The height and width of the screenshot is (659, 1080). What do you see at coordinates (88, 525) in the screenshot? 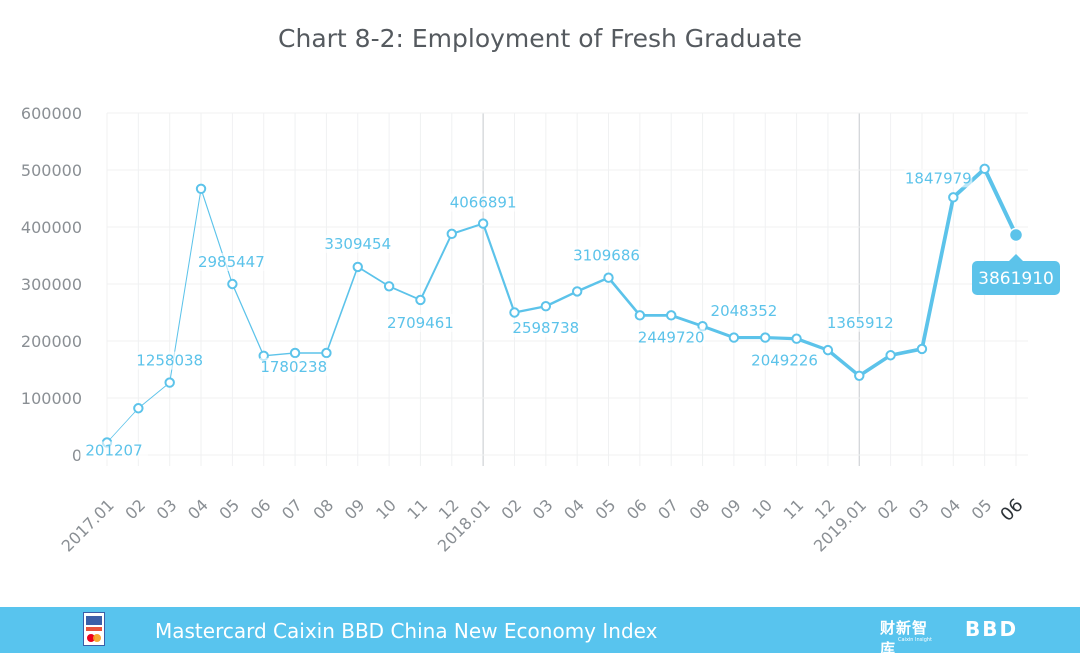
I see `x-tick-label: 2017.01` at bounding box center [88, 525].